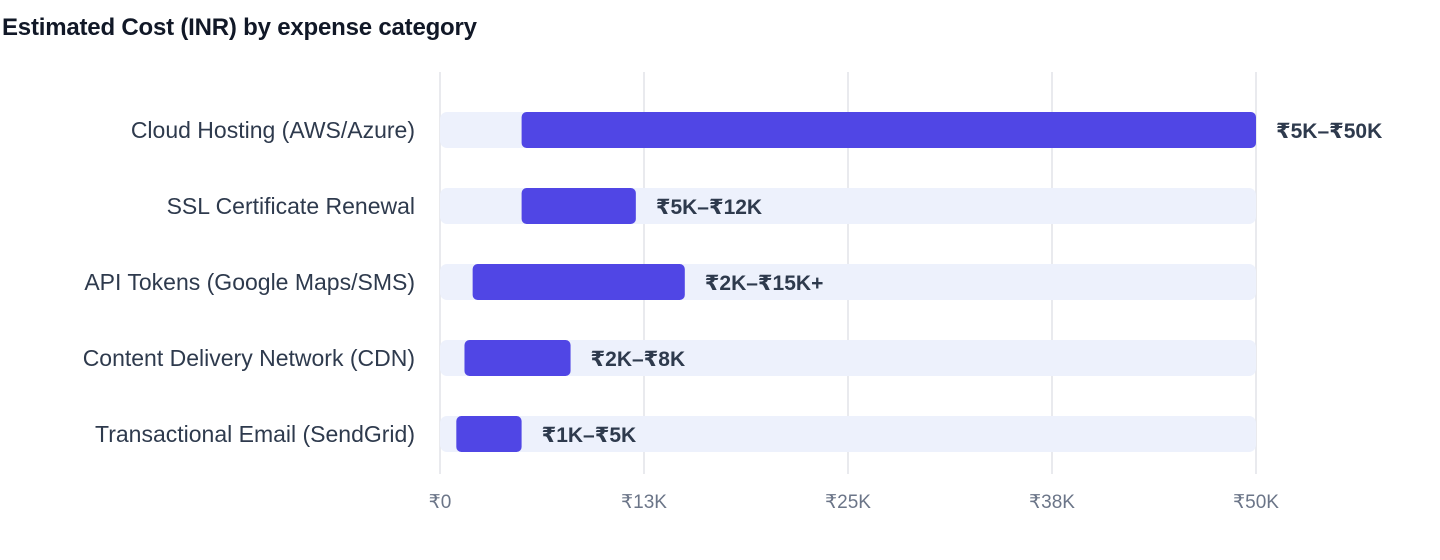  Describe the element at coordinates (589, 435) in the screenshot. I see `data-label: ₹1K–₹5K` at that location.